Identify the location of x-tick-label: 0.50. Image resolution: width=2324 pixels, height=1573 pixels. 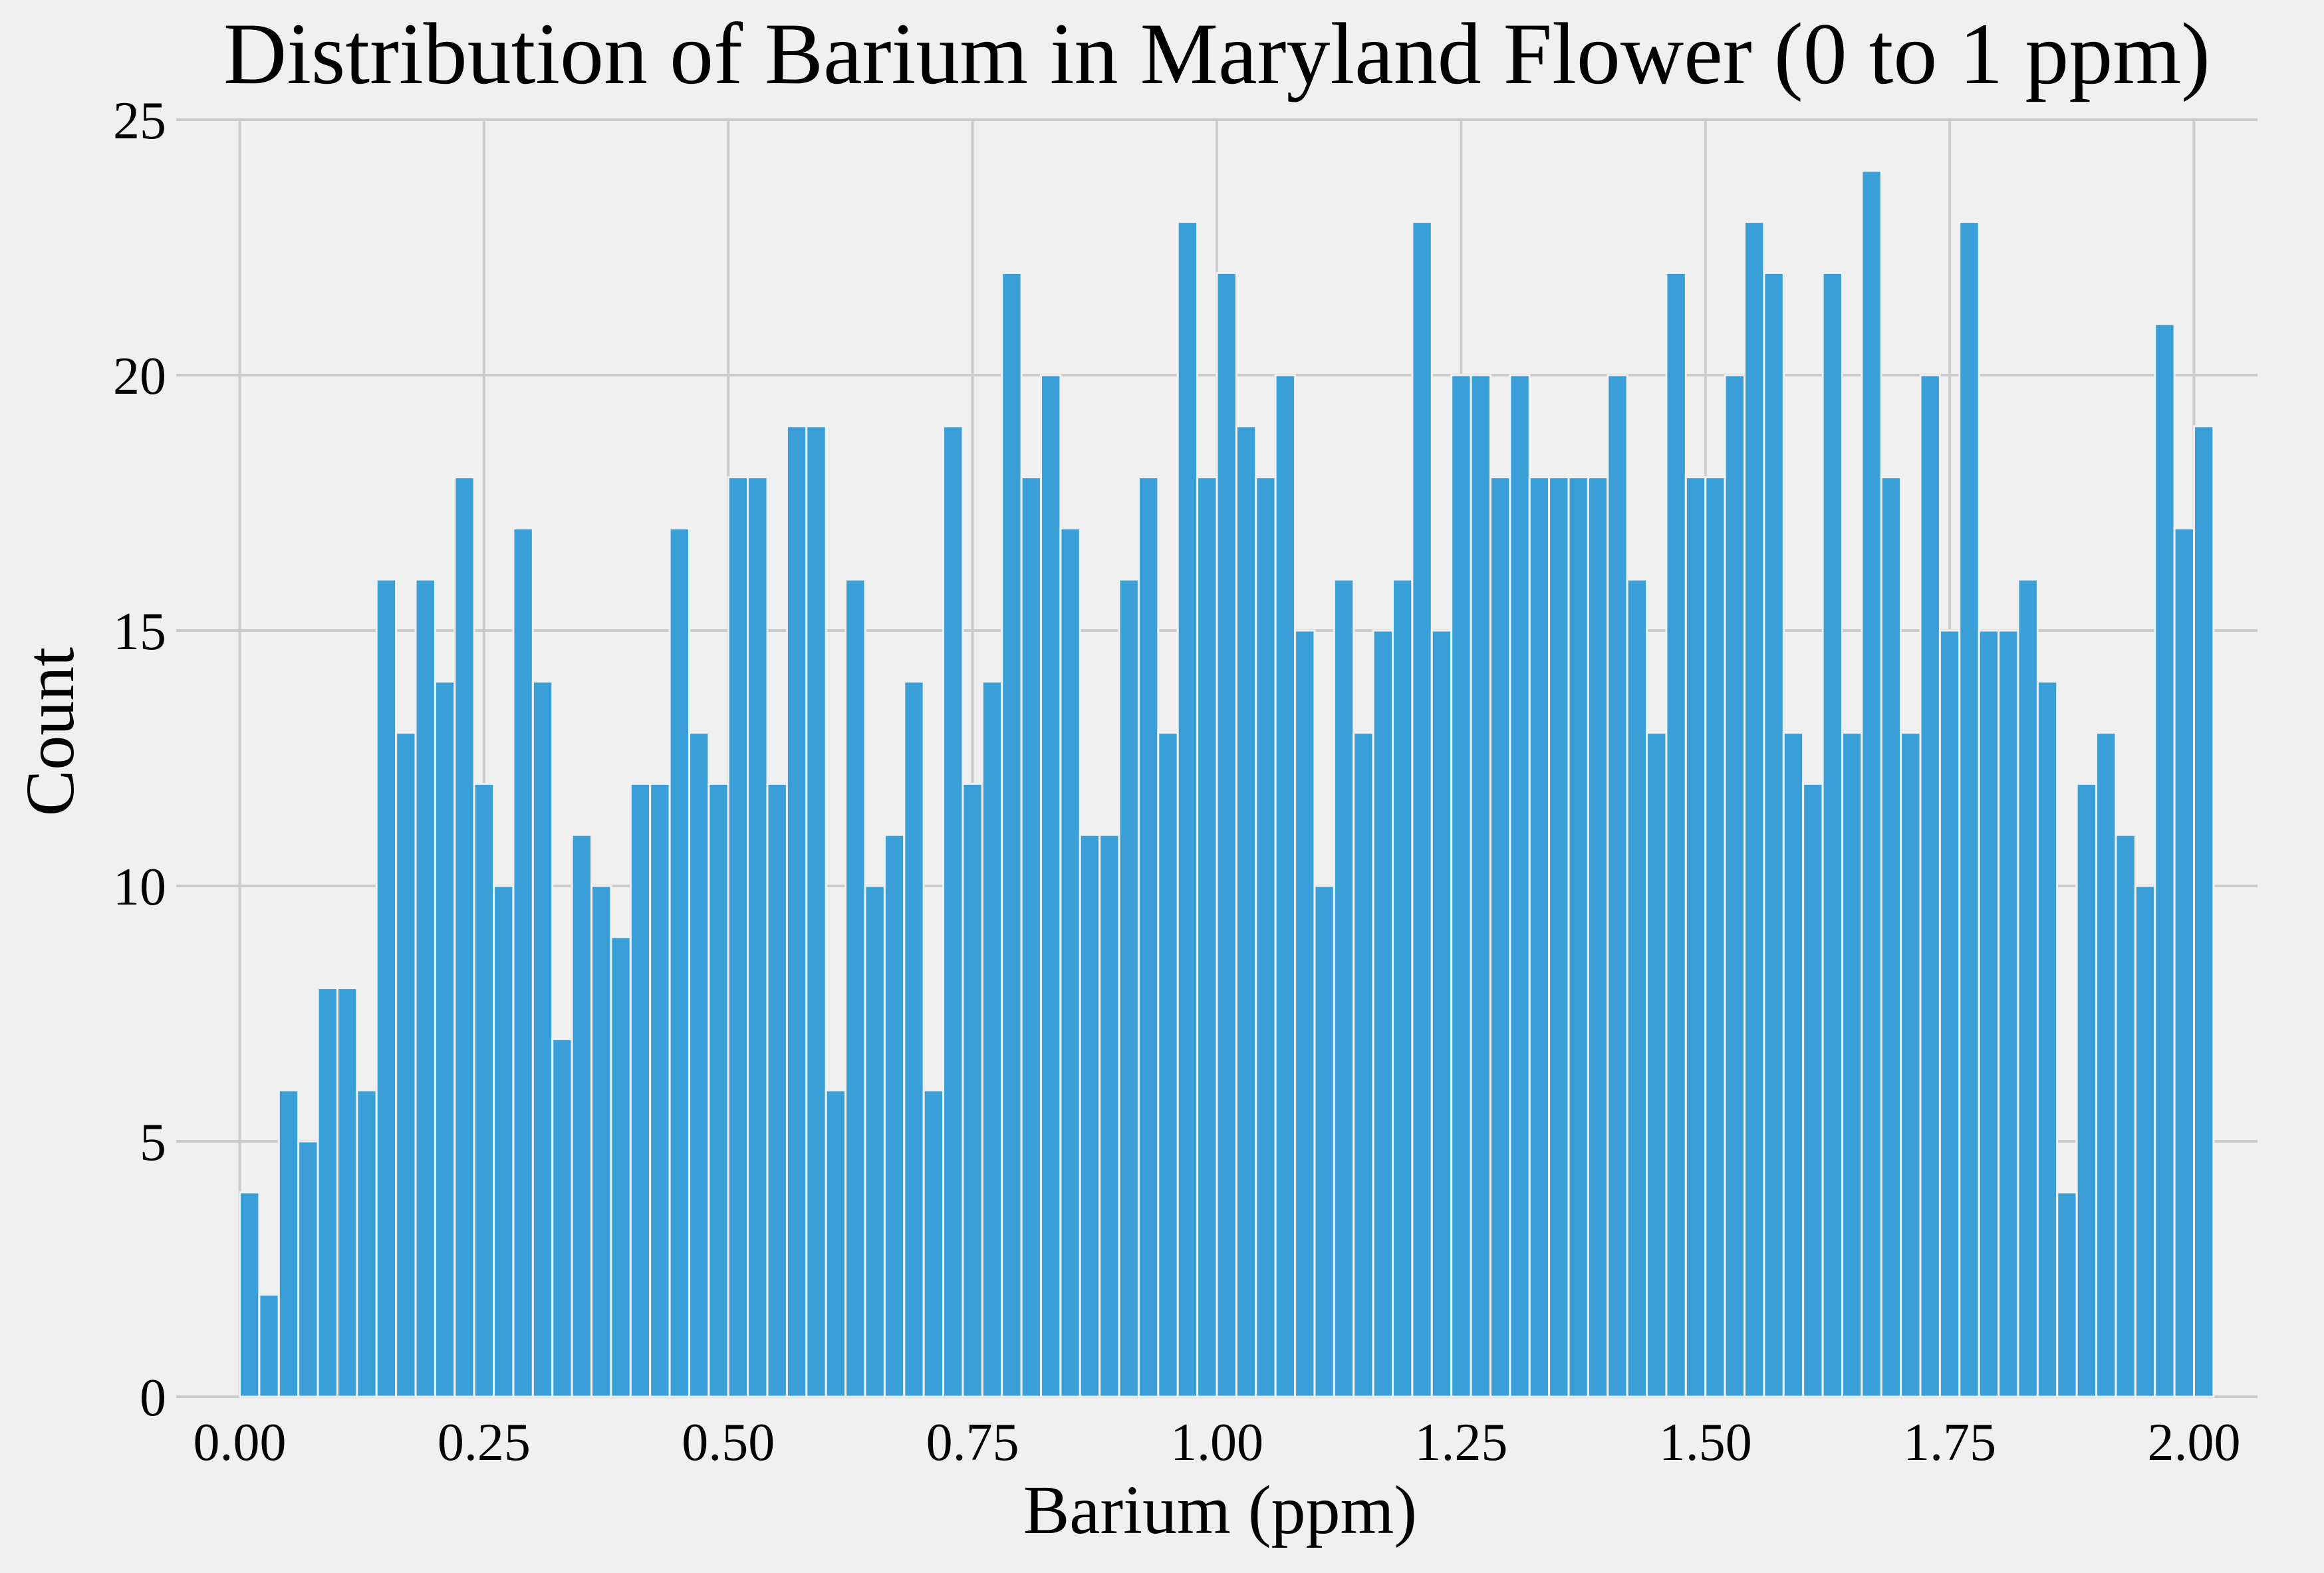
(728, 1442).